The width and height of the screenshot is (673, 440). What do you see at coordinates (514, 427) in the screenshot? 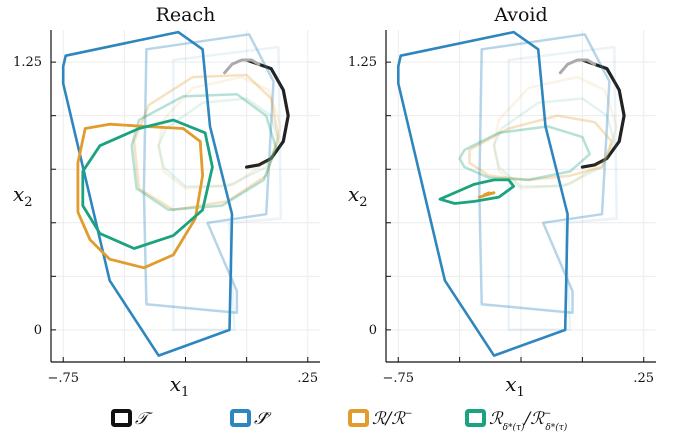
I see `legend-sub: δ*(τ)` at bounding box center [514, 427].